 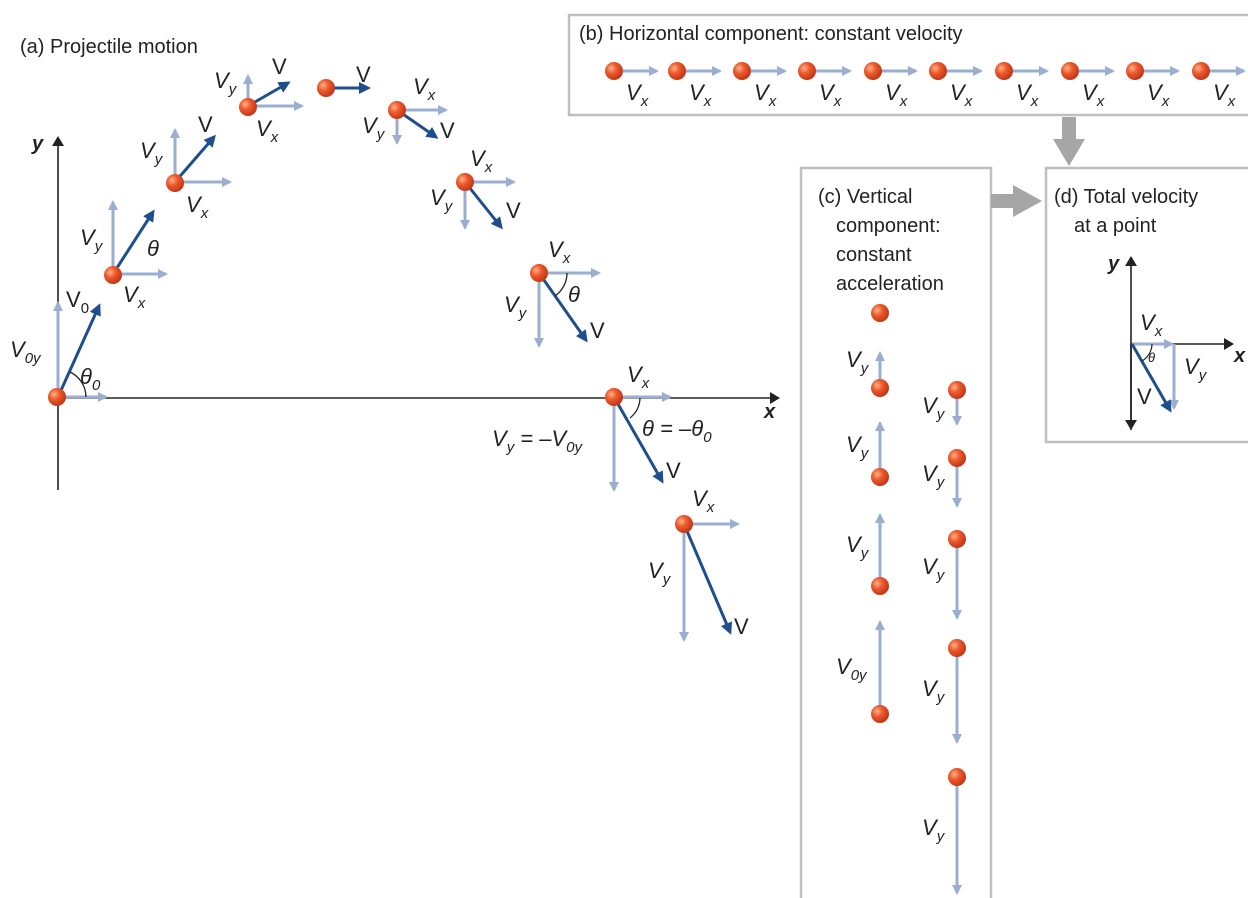 I want to click on trajectory-point-1: Vy Vx θ, so click(x=124, y=256).